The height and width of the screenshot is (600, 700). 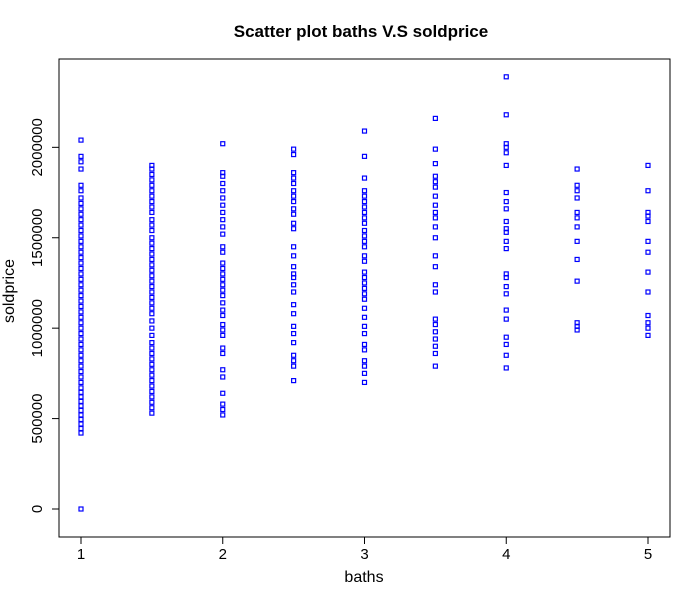 I want to click on y-axis-label: soldprice, so click(x=9, y=291).